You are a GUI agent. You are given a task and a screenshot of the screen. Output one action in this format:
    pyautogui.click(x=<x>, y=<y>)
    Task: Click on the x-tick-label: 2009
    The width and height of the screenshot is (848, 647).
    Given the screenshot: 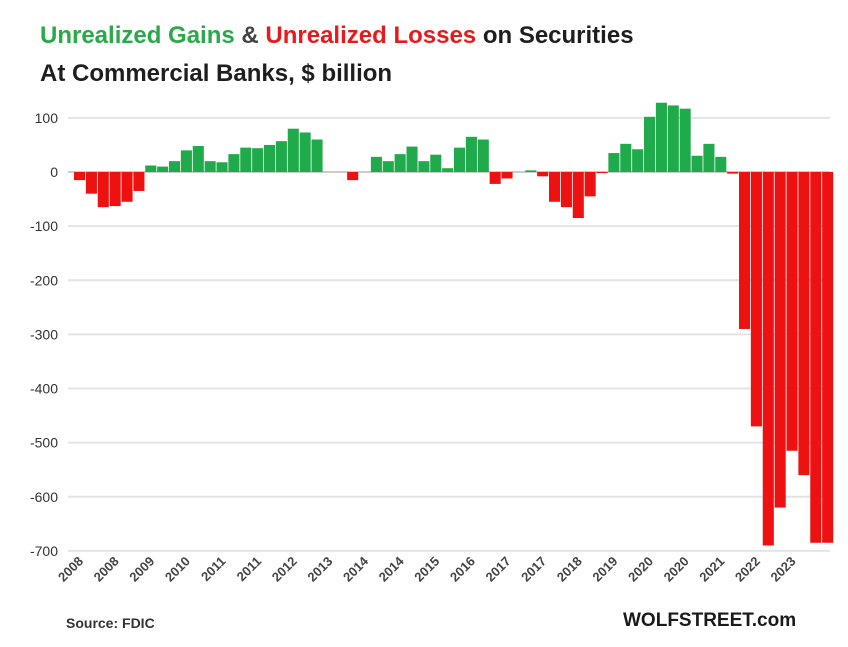 What is the action you would take?
    pyautogui.click(x=141, y=569)
    